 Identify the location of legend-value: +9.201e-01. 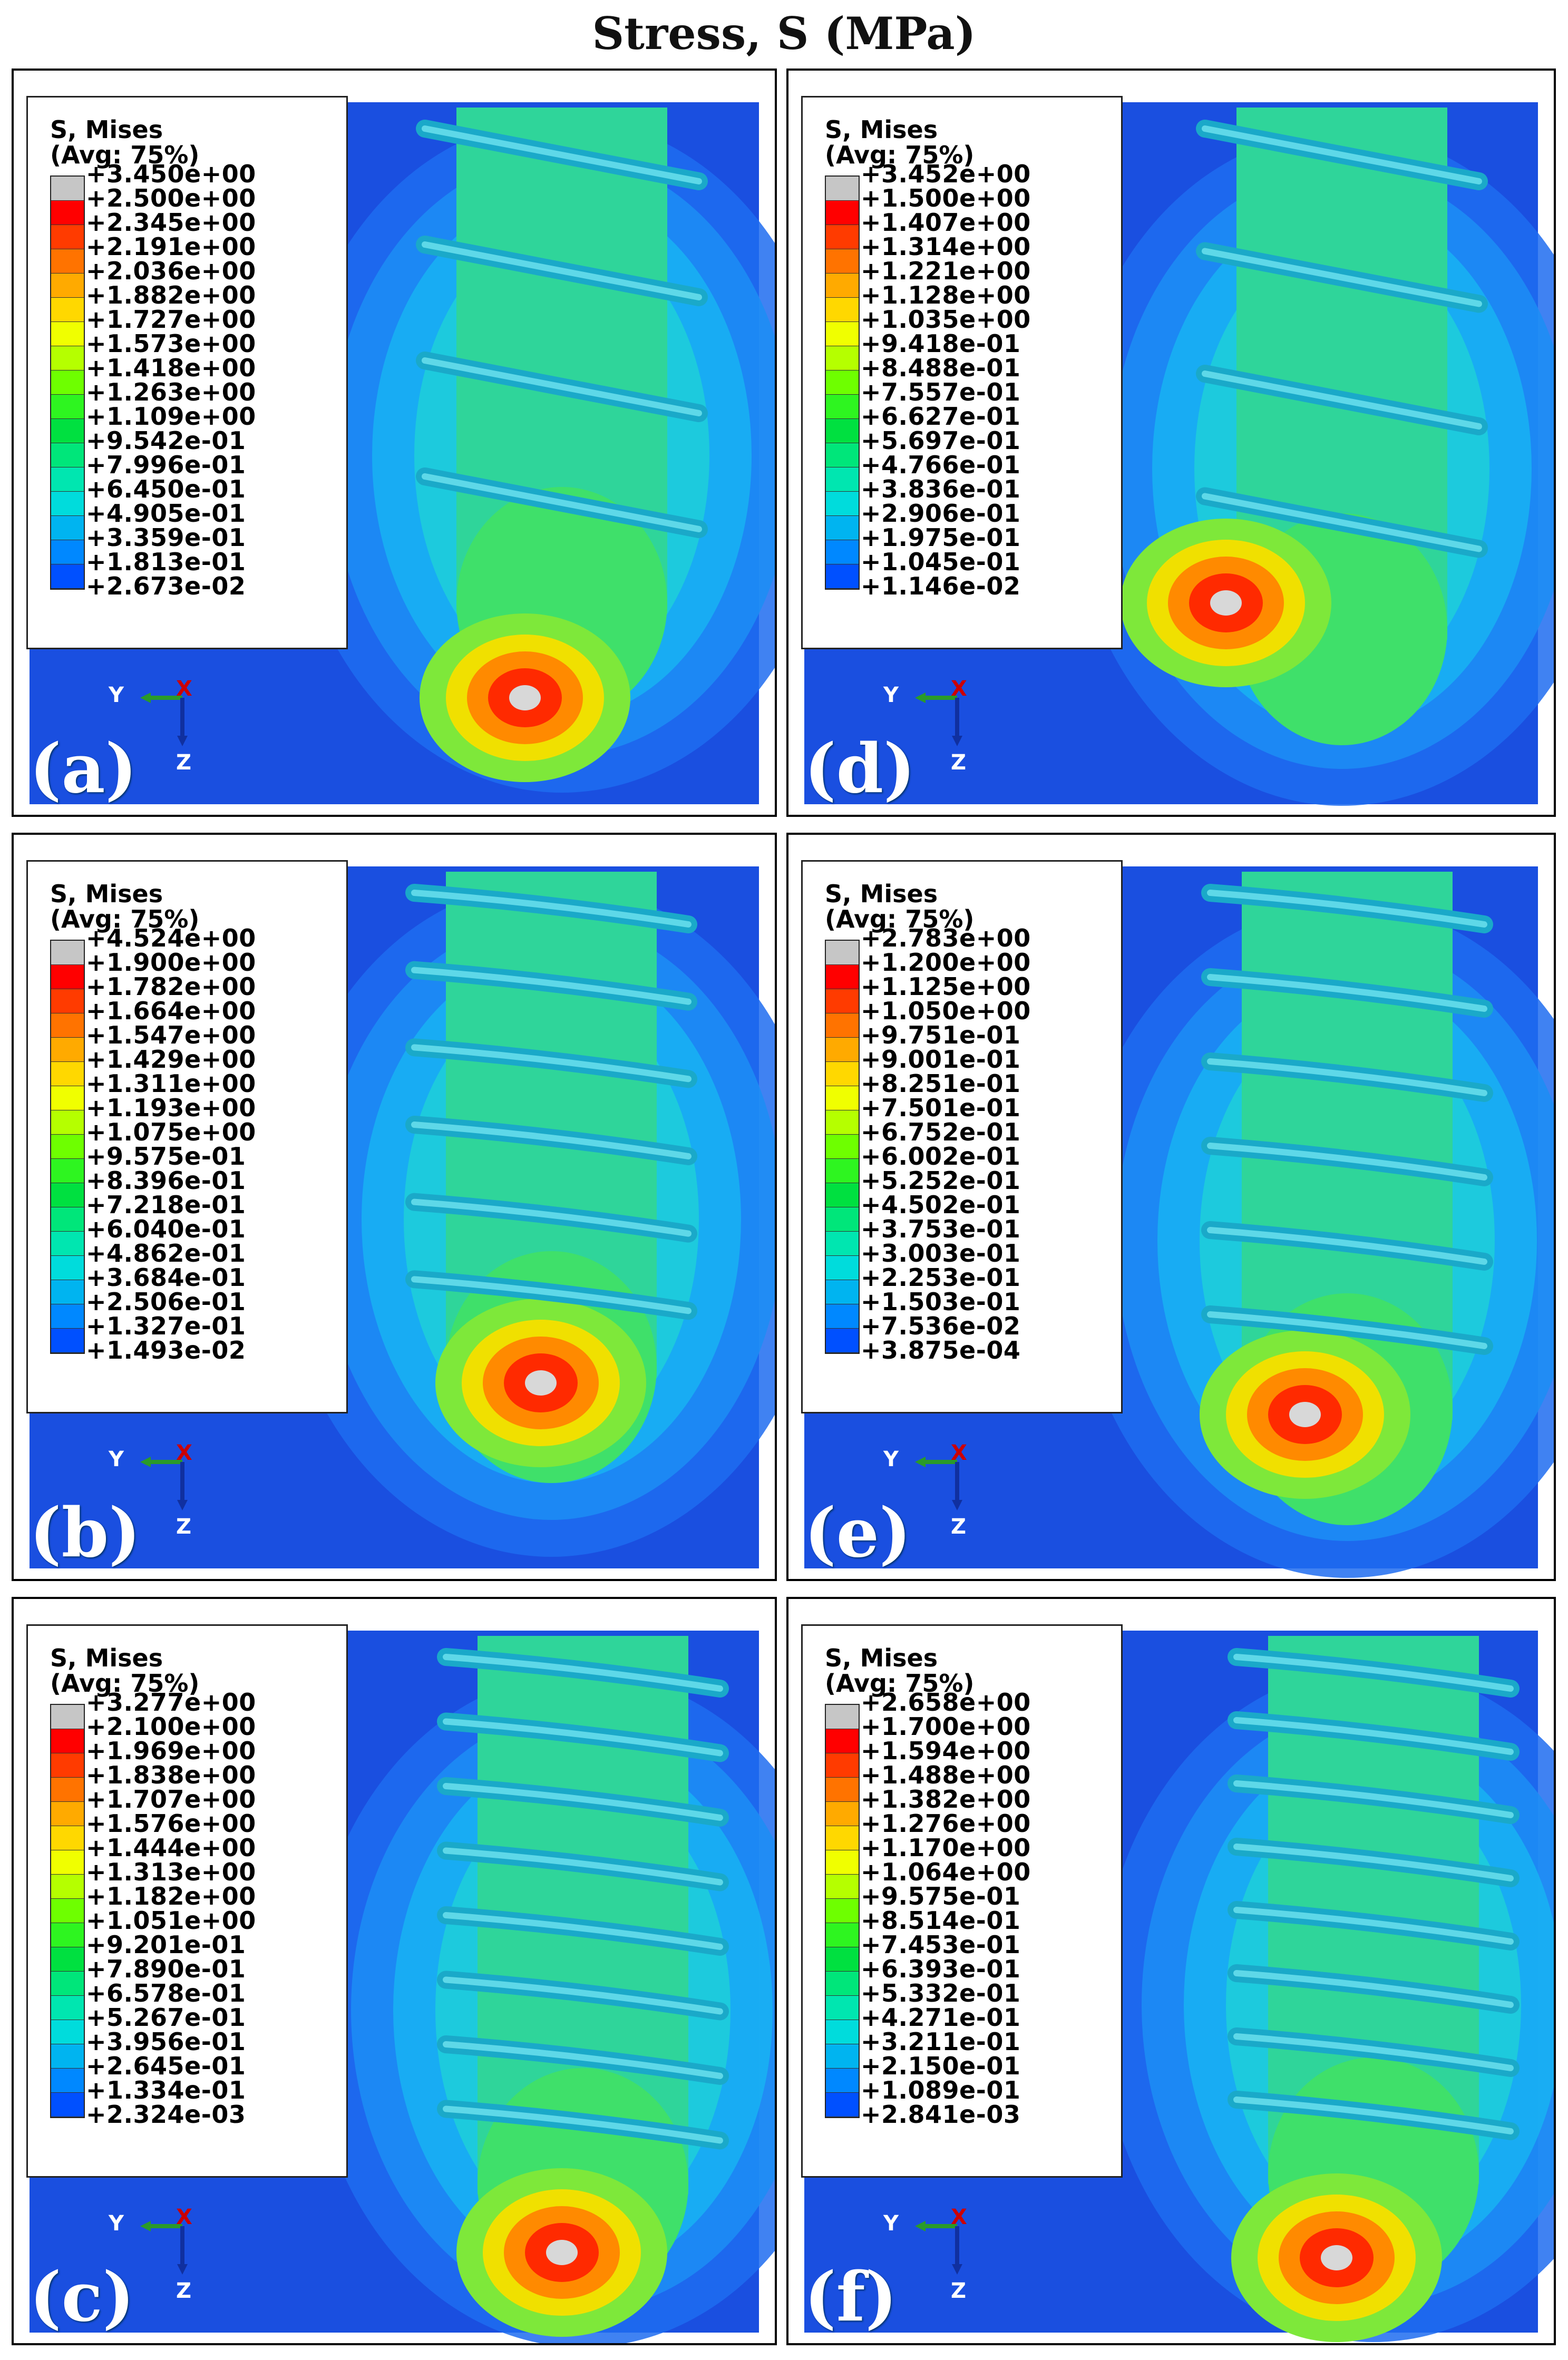
(166, 1944).